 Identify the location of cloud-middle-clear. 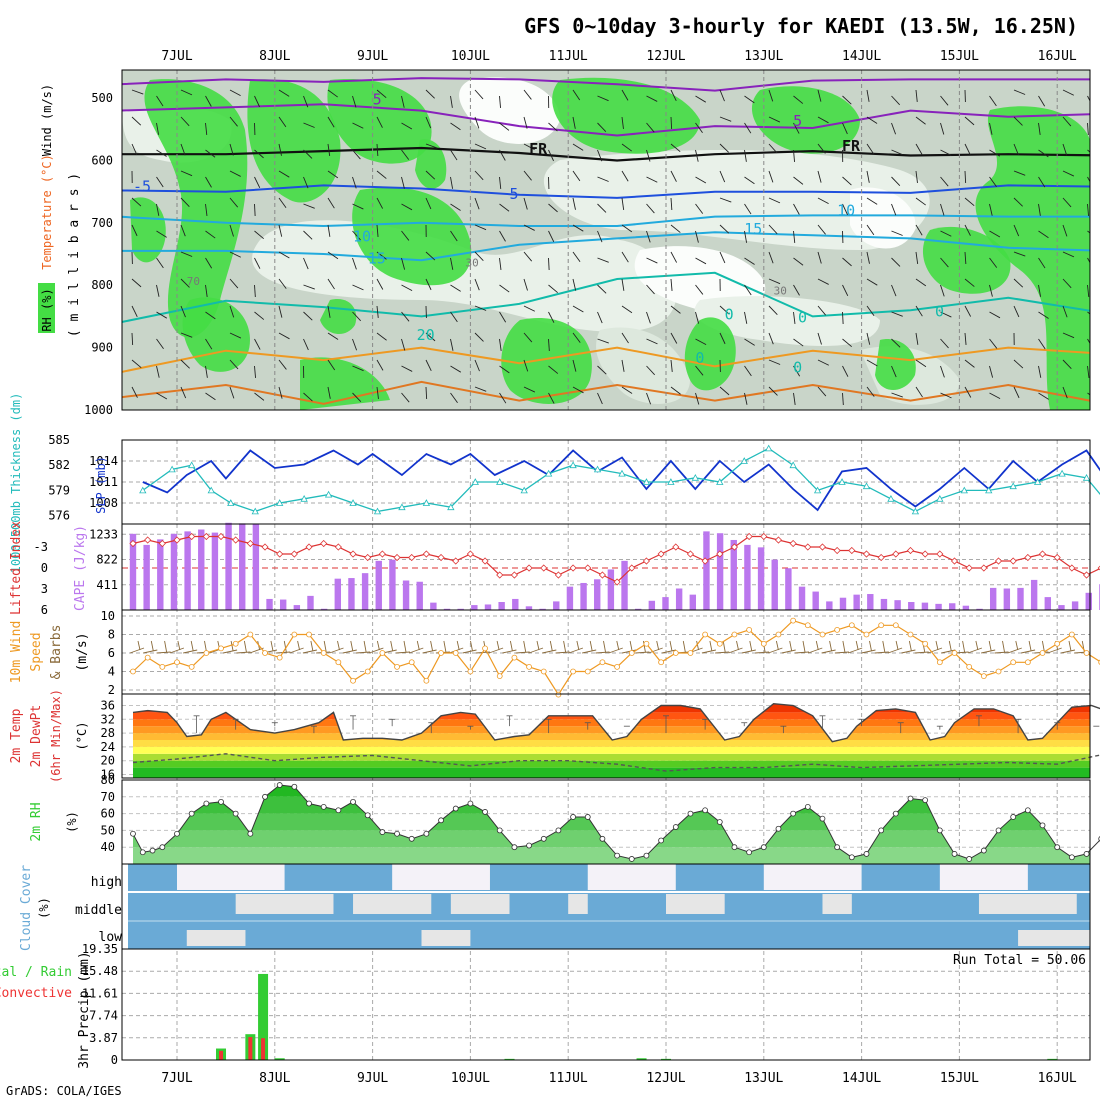
(480, 904).